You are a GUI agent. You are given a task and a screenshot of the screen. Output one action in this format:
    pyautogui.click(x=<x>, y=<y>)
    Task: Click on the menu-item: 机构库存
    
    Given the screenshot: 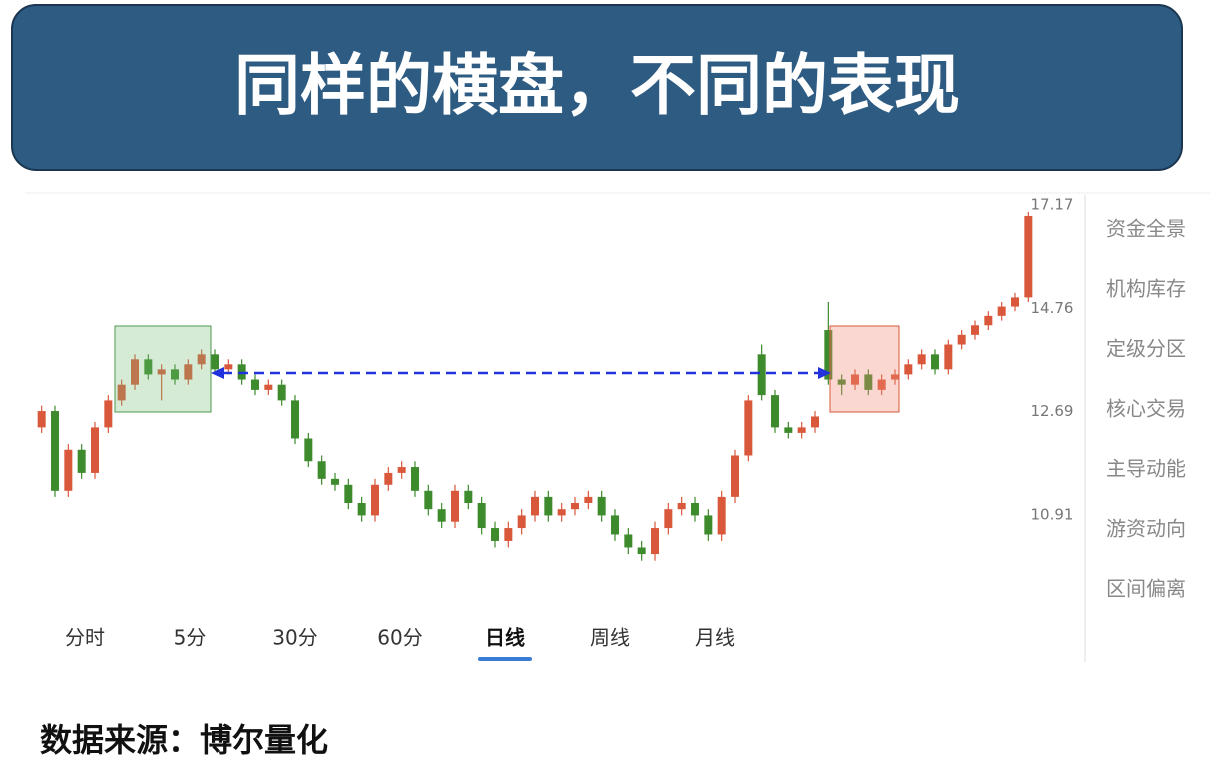 What is the action you would take?
    pyautogui.click(x=1146, y=289)
    